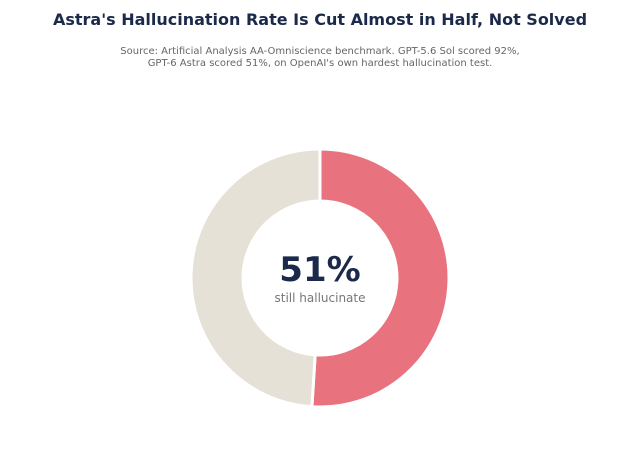  Describe the element at coordinates (319, 270) in the screenshot. I see `center-value: 51%` at that location.